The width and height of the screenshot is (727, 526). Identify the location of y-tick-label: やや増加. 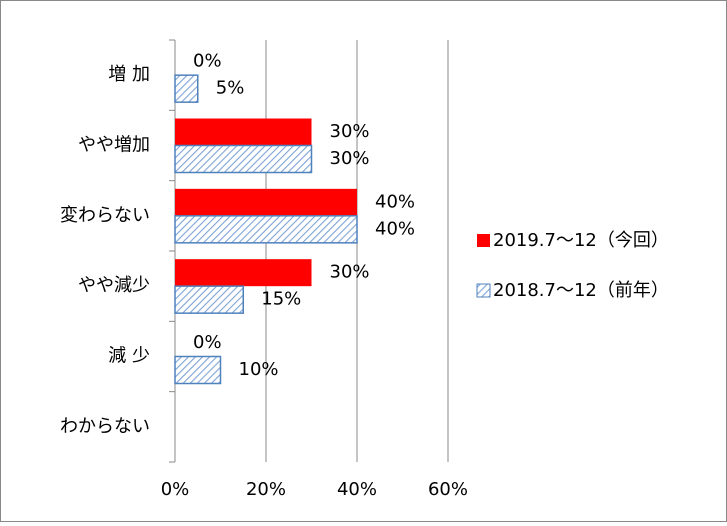
(114, 145).